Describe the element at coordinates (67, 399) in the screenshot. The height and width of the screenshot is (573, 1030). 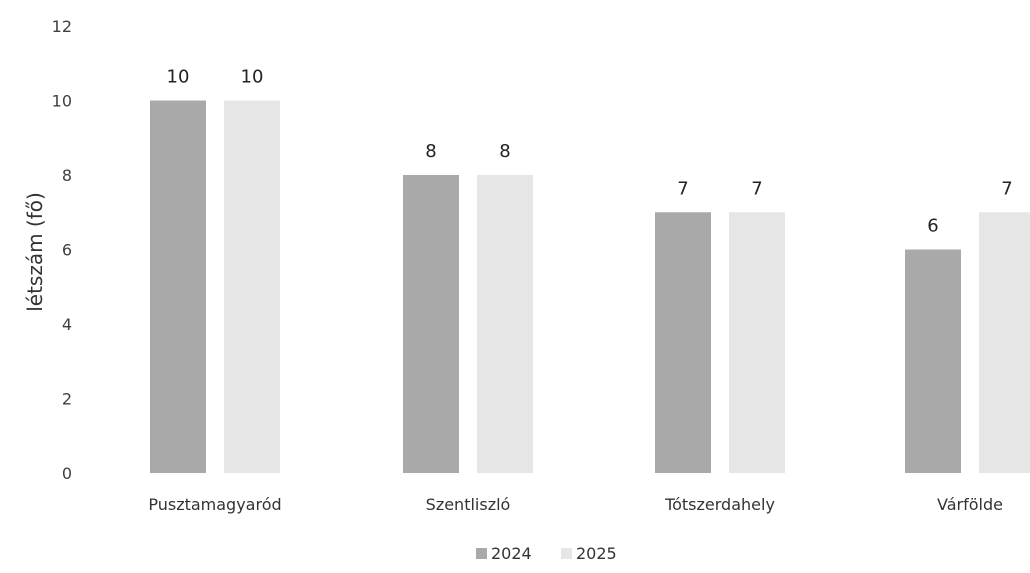
I see `y-tick-label: 2` at that location.